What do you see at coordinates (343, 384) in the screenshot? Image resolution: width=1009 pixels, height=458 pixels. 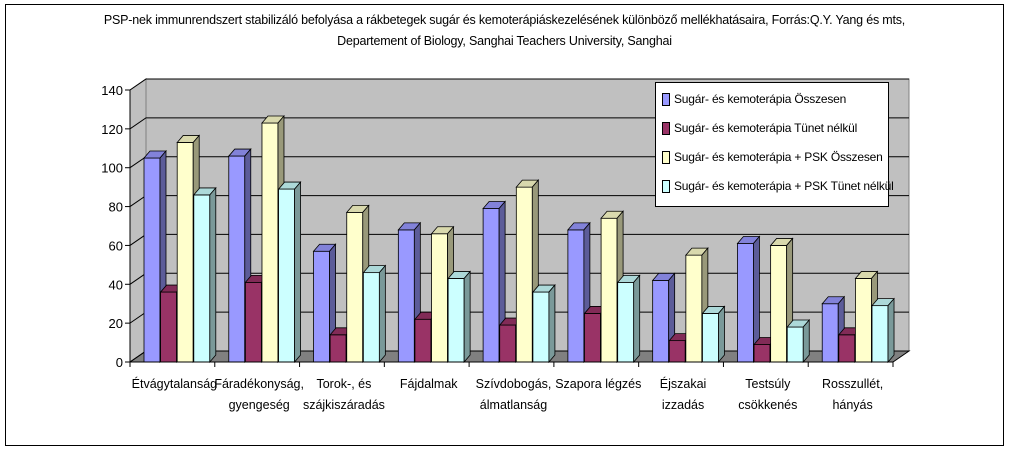 I see `x-tick-label: Torok-, és` at bounding box center [343, 384].